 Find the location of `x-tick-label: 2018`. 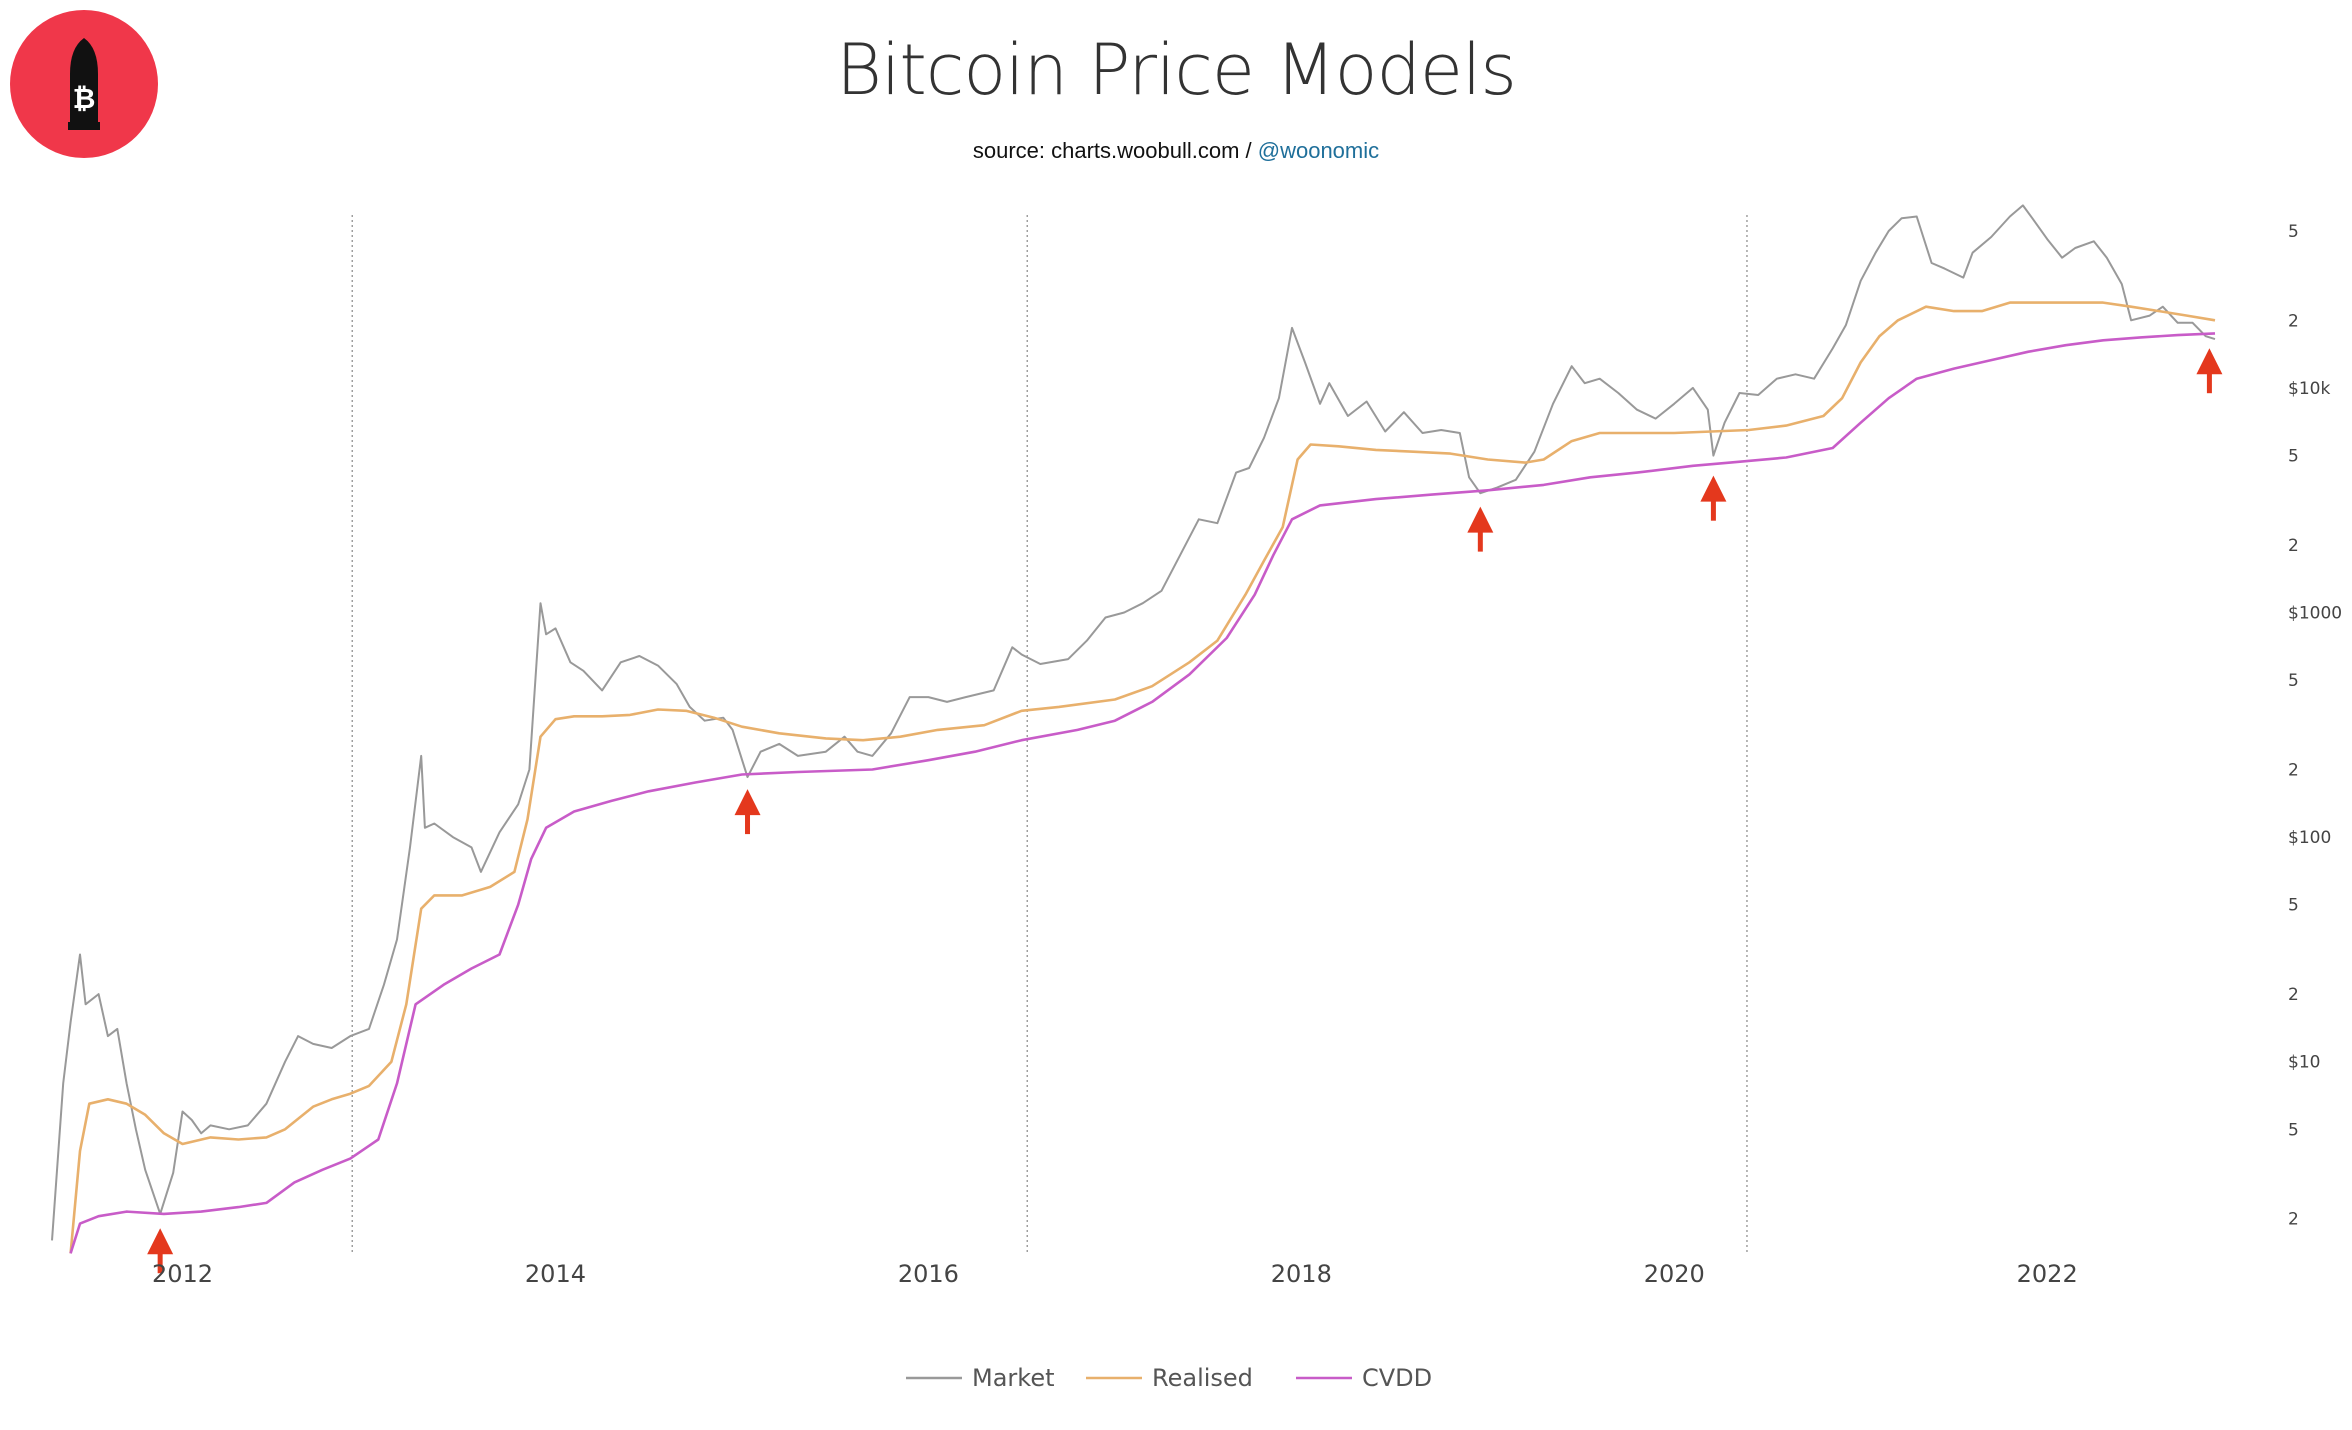

x-tick-label: 2018 is located at coordinates (1301, 1274).